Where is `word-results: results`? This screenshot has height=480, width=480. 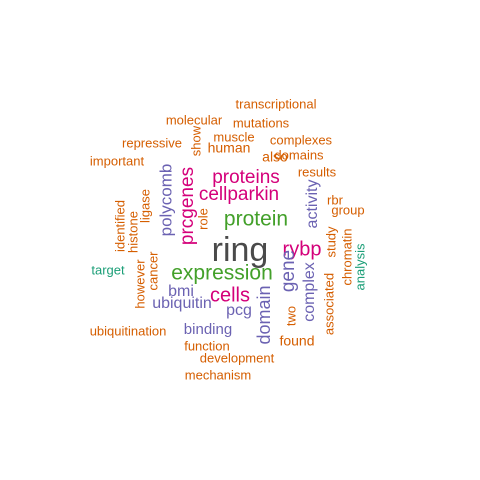 word-results: results is located at coordinates (317, 171).